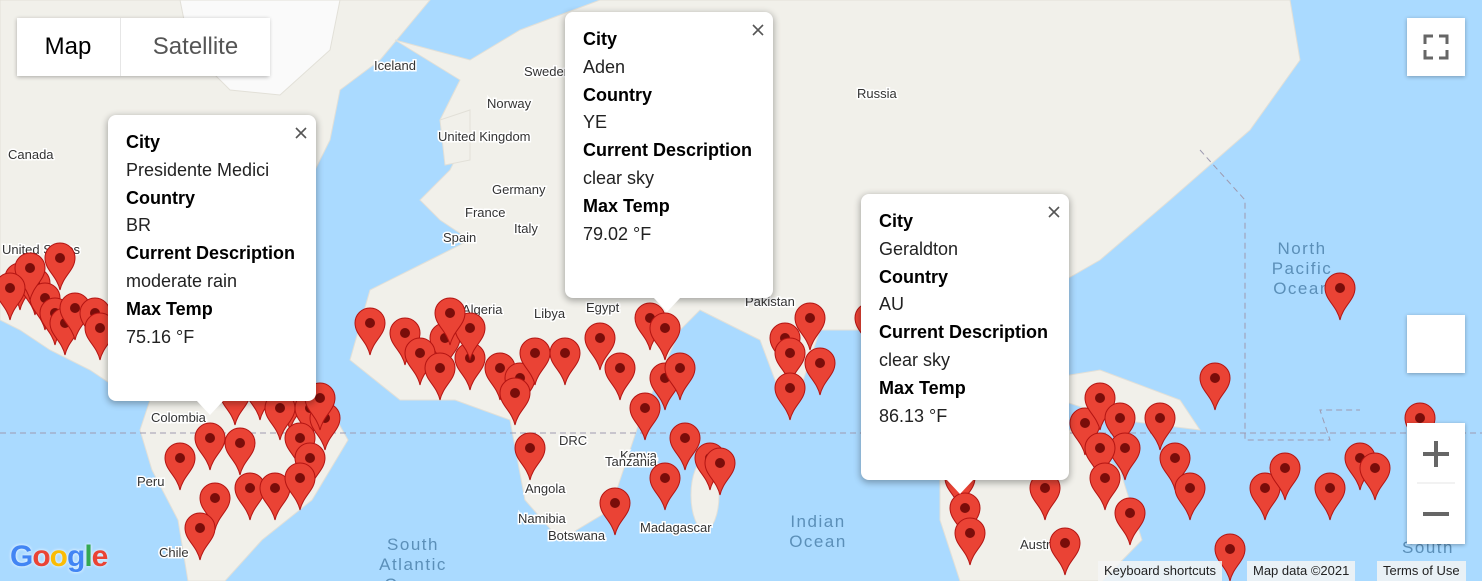  I want to click on country-label: Tanzania, so click(631, 461).